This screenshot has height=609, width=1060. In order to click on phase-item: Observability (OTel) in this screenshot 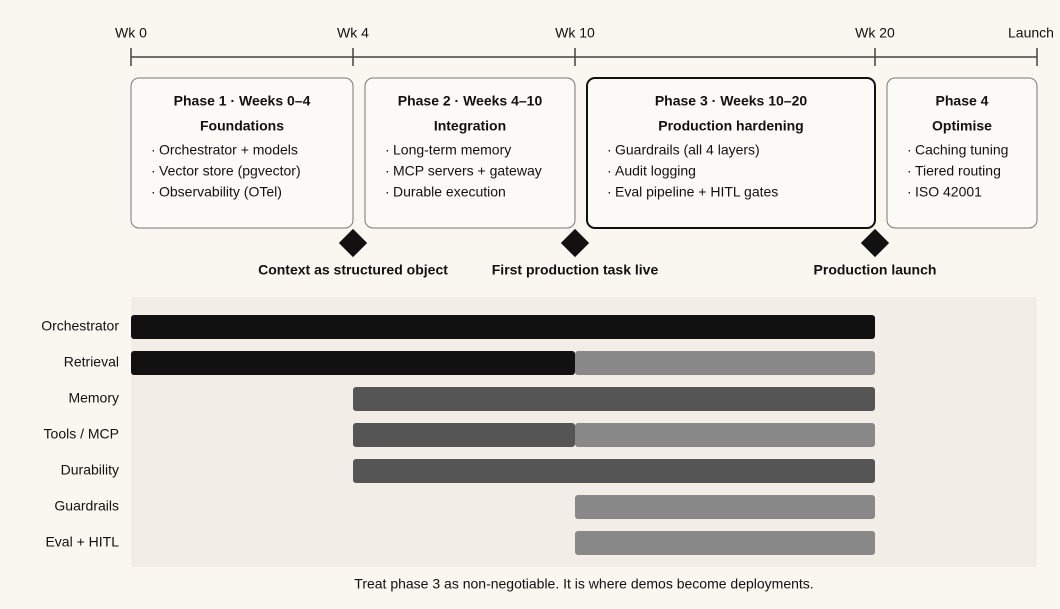, I will do `click(220, 192)`.